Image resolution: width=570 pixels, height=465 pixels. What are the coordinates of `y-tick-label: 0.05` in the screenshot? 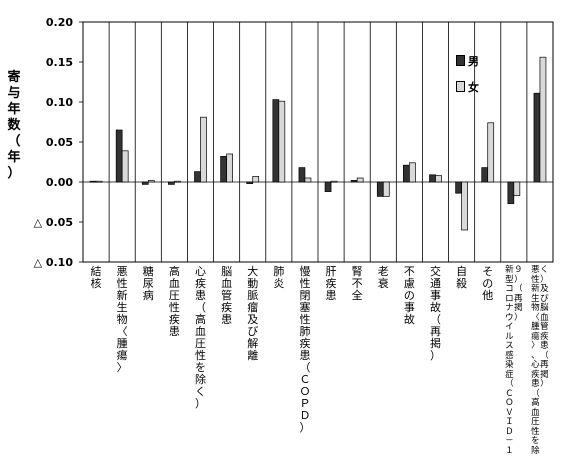 It's located at (59, 142).